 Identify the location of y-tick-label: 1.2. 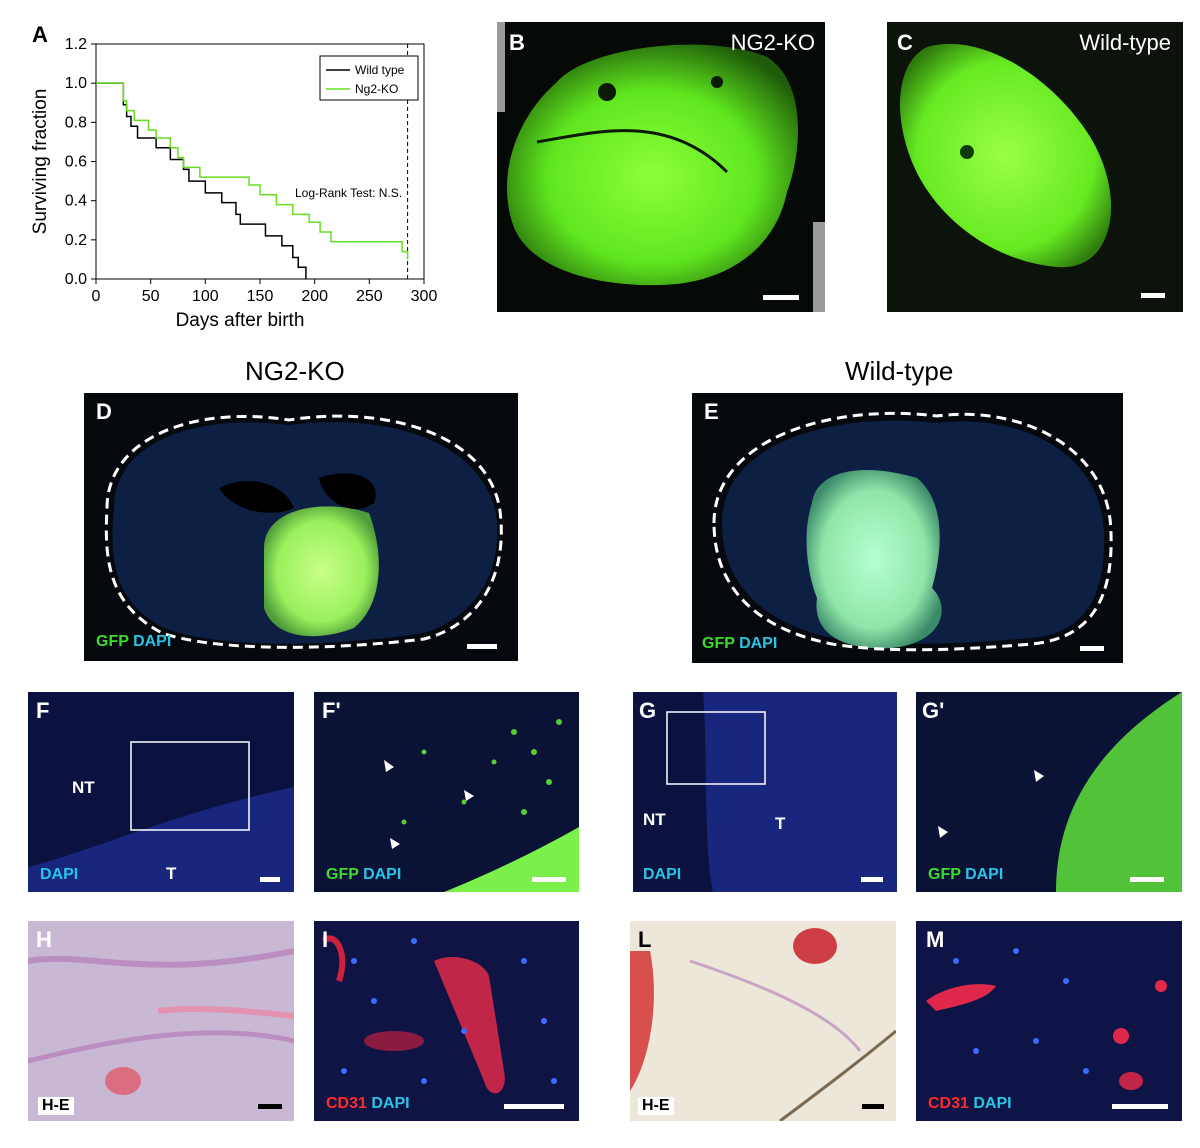
(76, 44).